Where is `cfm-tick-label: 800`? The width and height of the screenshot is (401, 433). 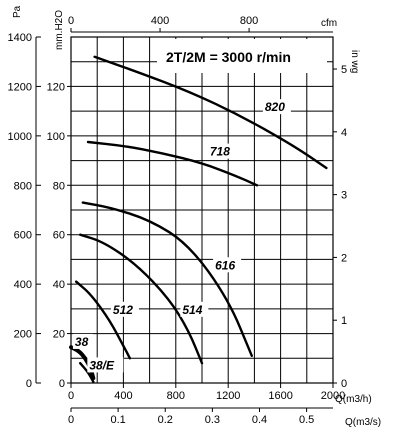 cfm-tick-label: 800 is located at coordinates (249, 21).